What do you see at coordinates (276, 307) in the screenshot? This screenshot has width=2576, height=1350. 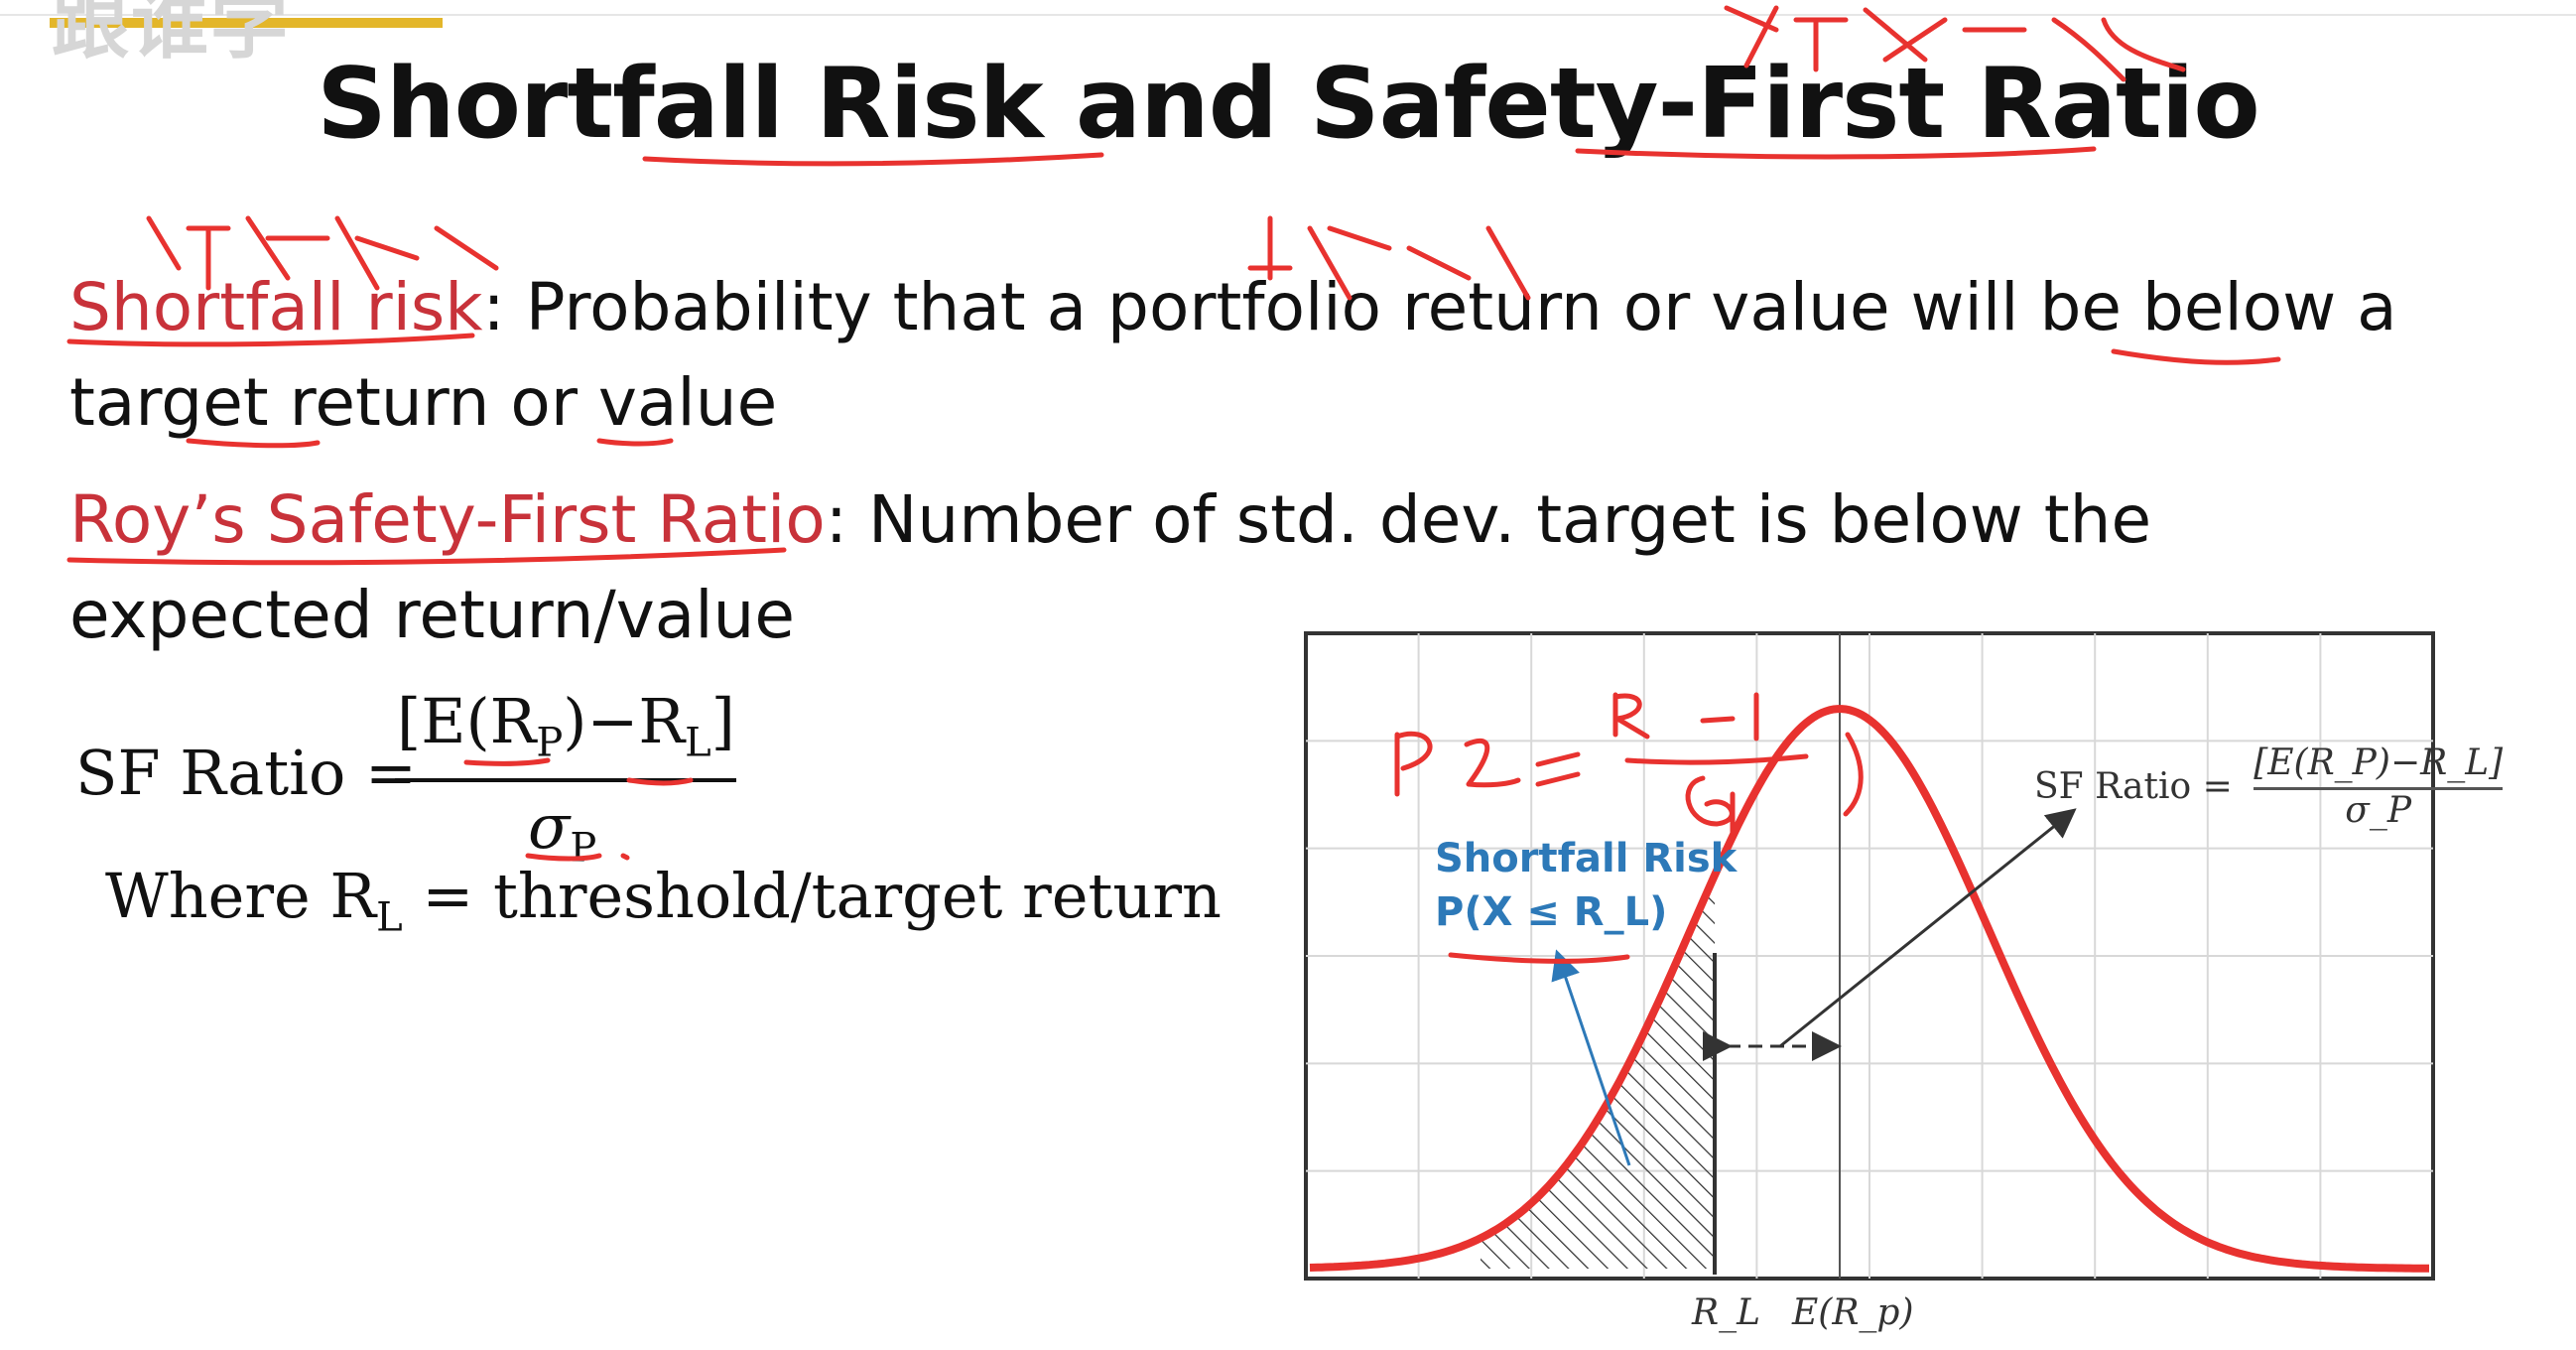 I see `shortfall-term: Shortfall risk` at bounding box center [276, 307].